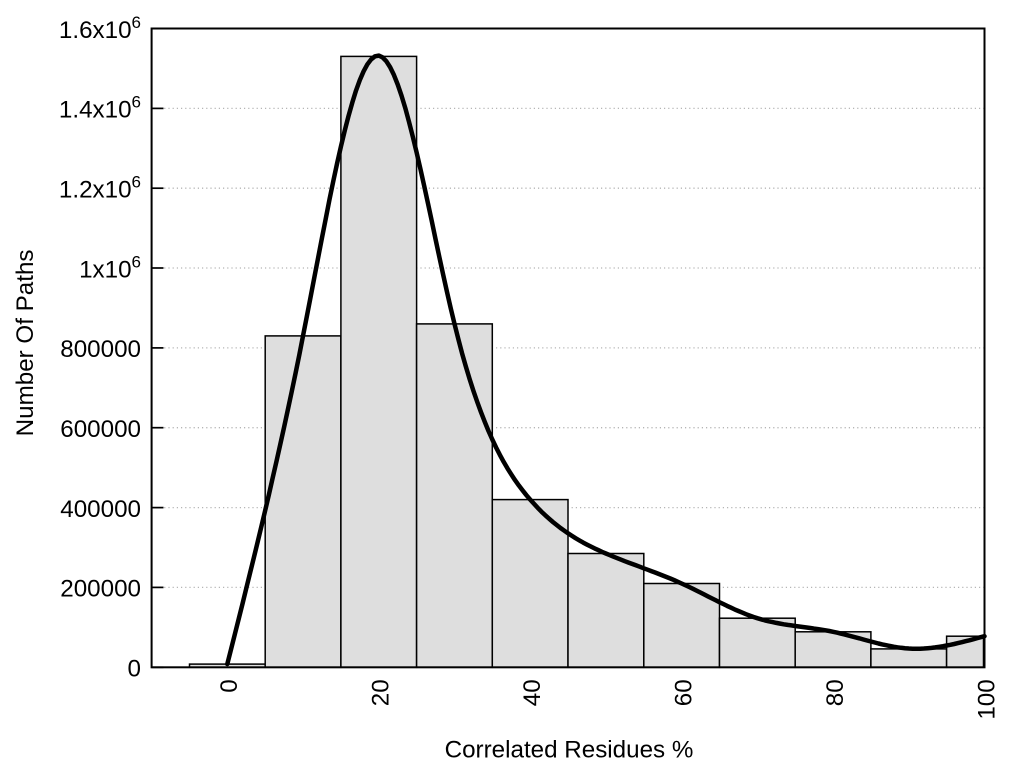 This screenshot has height=768, width=1024. What do you see at coordinates (25, 342) in the screenshot?
I see `svg-text: Number Of Paths` at bounding box center [25, 342].